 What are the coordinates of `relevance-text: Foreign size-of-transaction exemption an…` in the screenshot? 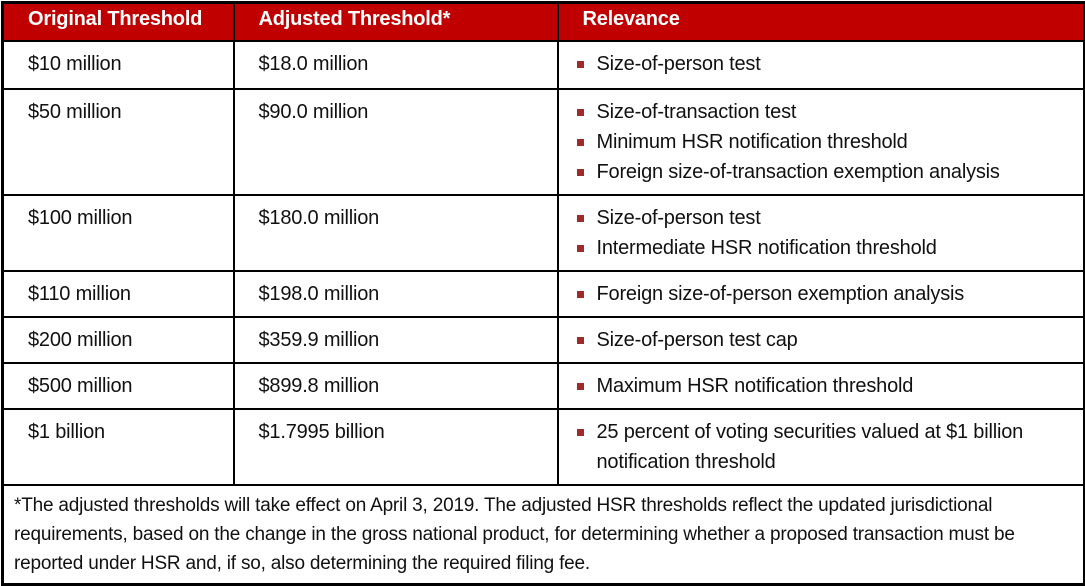 It's located at (798, 171).